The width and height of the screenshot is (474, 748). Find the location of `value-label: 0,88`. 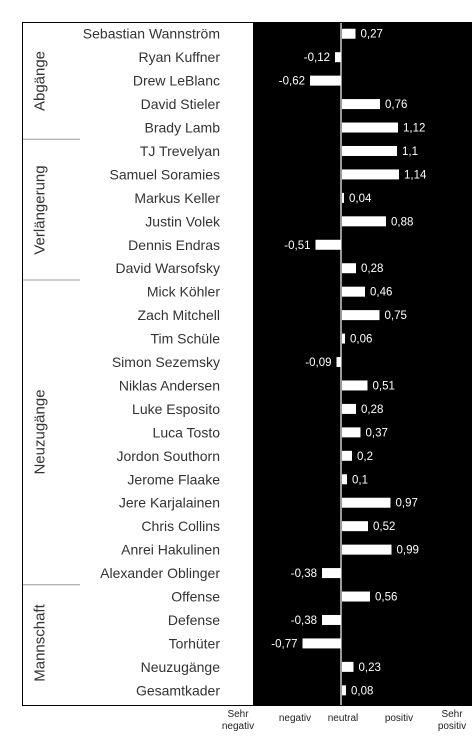

value-label: 0,88 is located at coordinates (402, 222).